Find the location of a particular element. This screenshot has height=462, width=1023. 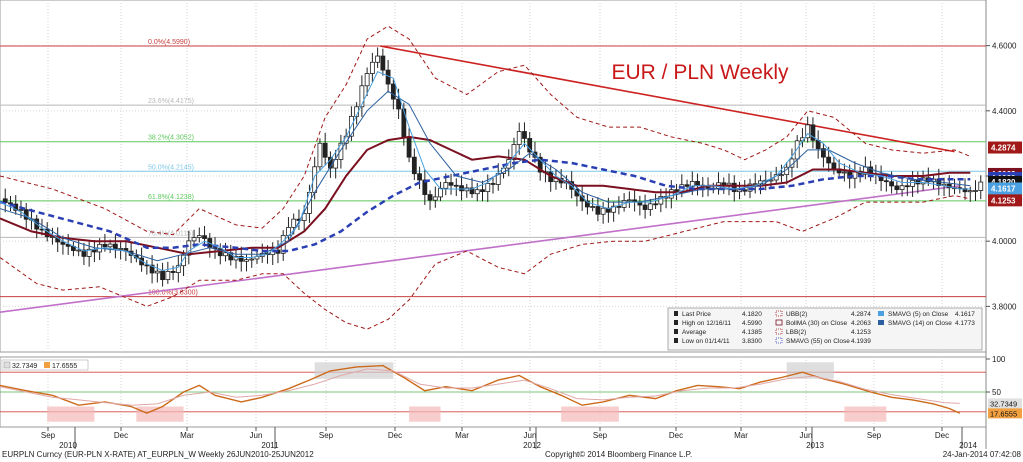

footer-copyright: Copyright© 2014 Bloomberg Finance L.P. is located at coordinates (619, 454).